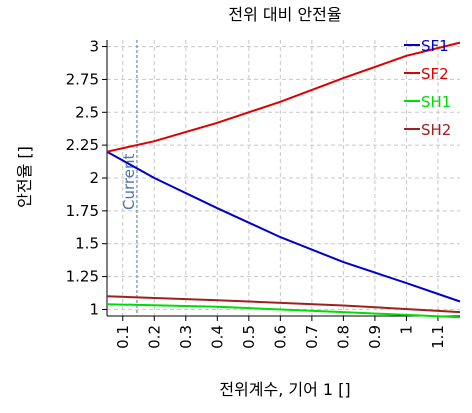  Describe the element at coordinates (87, 112) in the screenshot. I see `y-tick-label: 2.5` at that location.